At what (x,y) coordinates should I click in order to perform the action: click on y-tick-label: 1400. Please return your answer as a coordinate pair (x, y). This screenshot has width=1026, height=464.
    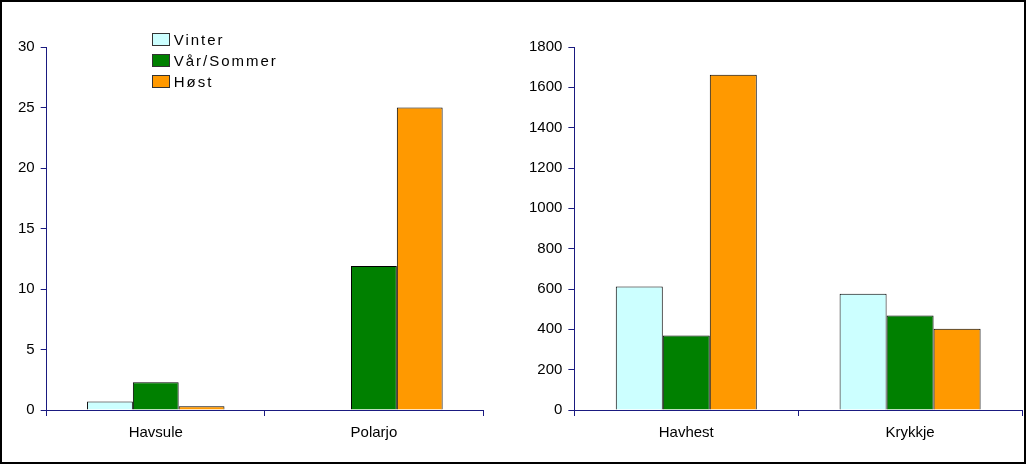
    Looking at the image, I should click on (545, 126).